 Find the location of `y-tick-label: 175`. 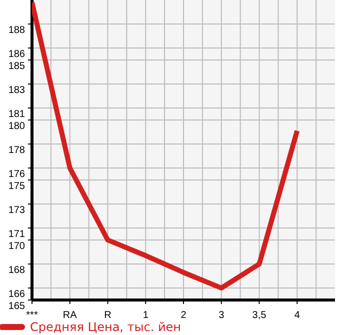

y-tick-label: 175 is located at coordinates (17, 186).